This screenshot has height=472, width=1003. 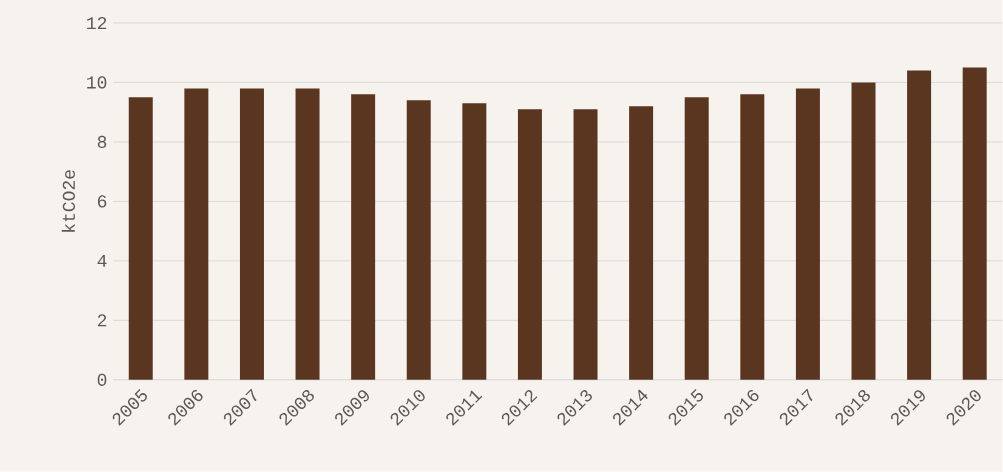 What do you see at coordinates (97, 82) in the screenshot?
I see `y-tick-label: 10` at bounding box center [97, 82].